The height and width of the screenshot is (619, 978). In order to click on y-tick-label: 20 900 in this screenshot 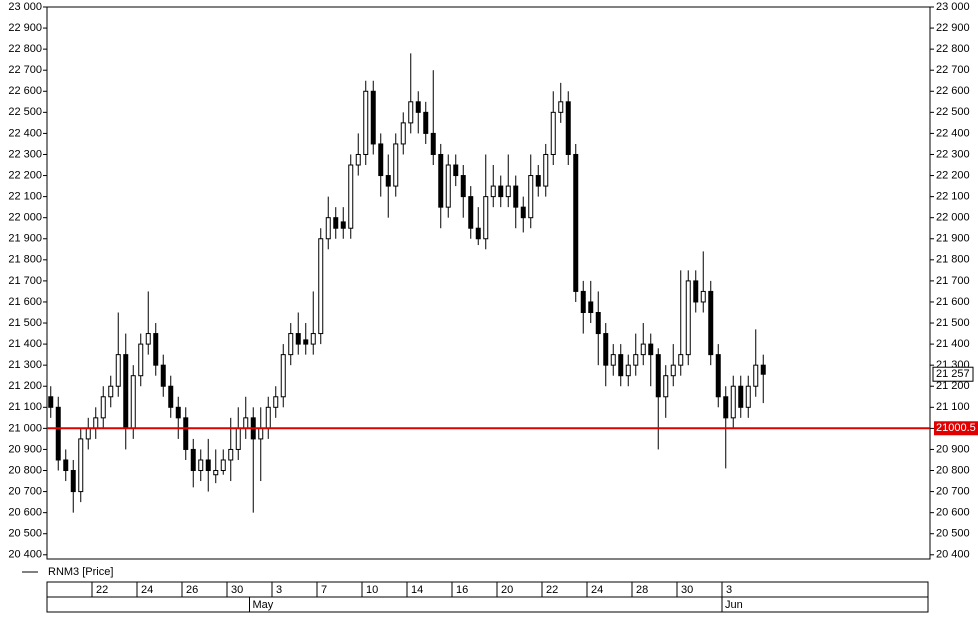, I will do `click(25, 449)`.